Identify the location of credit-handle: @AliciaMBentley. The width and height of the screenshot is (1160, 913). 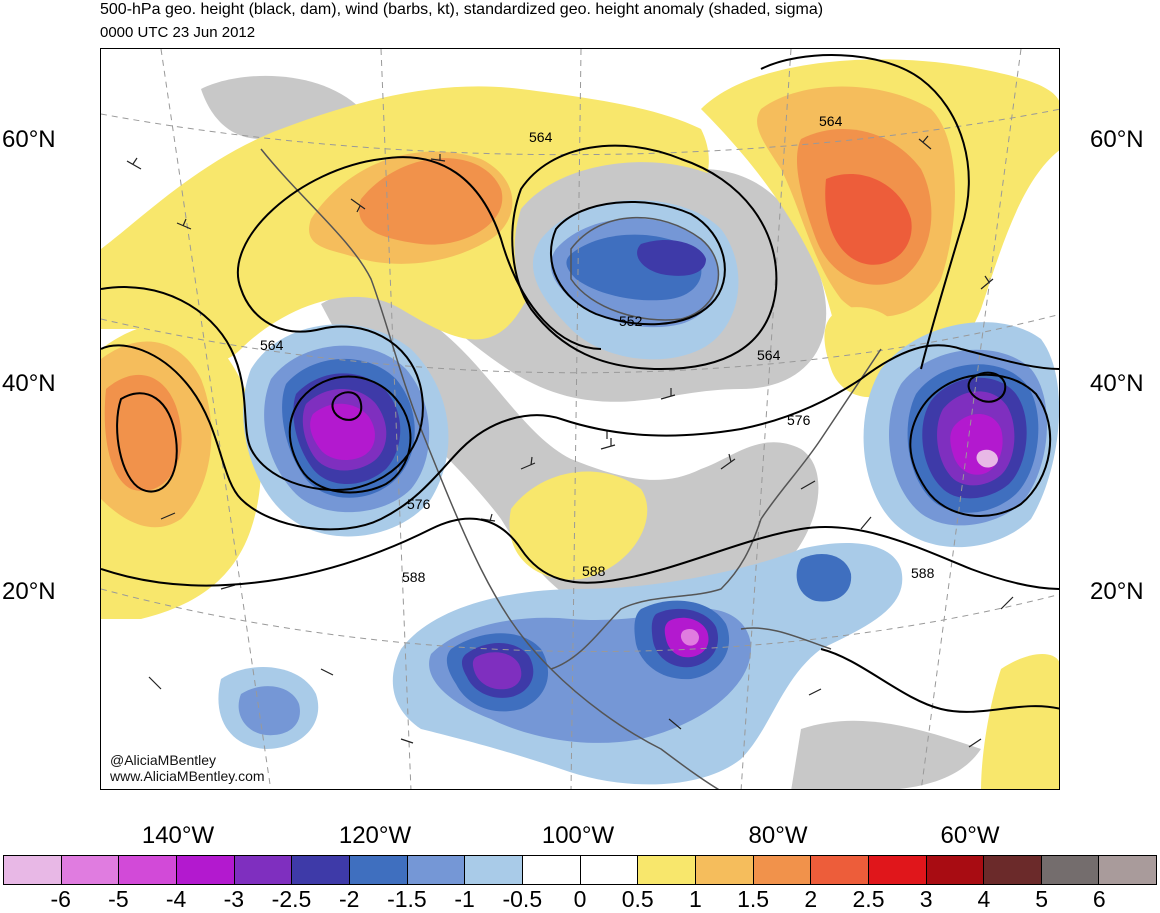
(163, 760).